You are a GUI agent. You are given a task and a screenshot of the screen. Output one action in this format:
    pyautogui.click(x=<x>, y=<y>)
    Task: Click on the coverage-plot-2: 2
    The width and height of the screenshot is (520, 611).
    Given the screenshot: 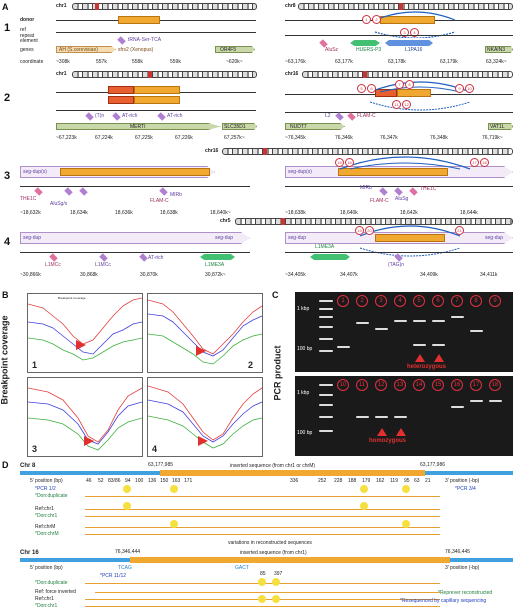 What is the action you would take?
    pyautogui.click(x=205, y=333)
    